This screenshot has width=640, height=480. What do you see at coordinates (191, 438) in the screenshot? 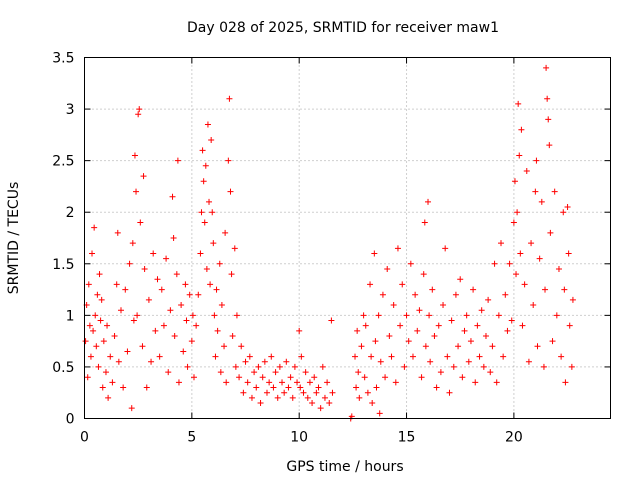
I see `x-tick-label: 5` at bounding box center [191, 438].